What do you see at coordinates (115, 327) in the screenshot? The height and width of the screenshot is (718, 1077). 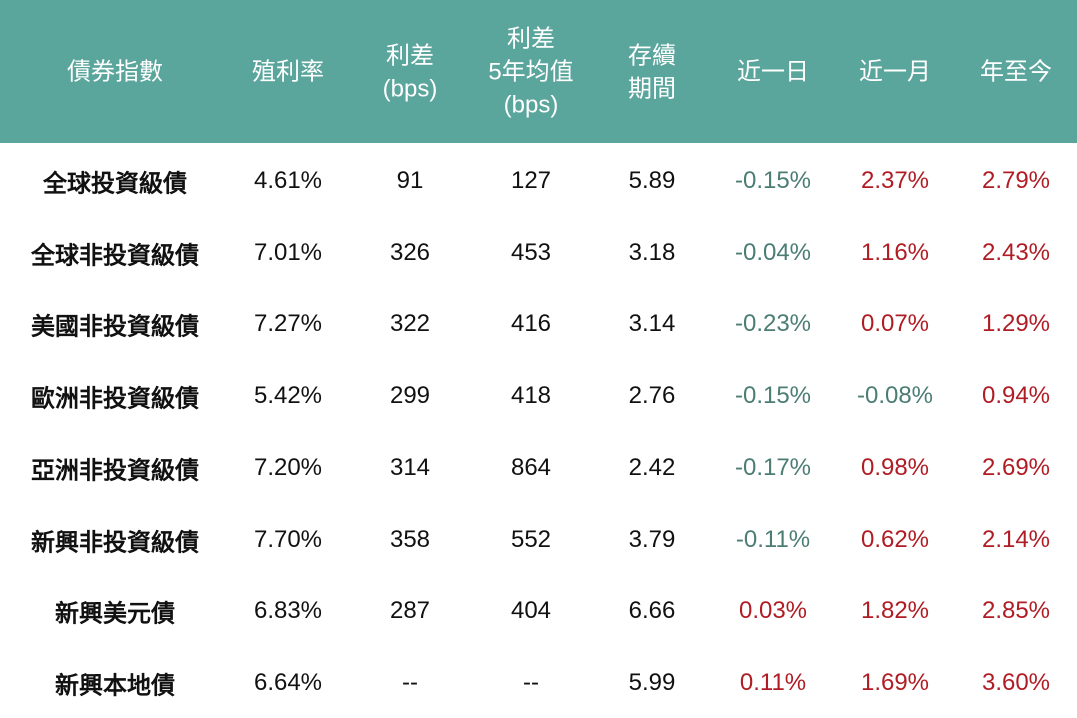 I see `row-label: 美國非投資級債` at bounding box center [115, 327].